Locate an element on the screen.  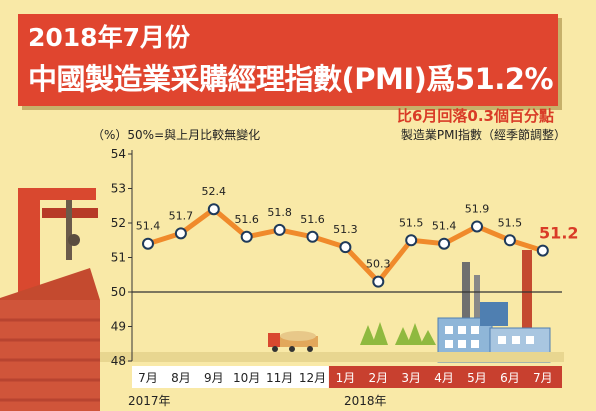
subtitle: 比6月回落0.3個百分點 is located at coordinates (475, 116).